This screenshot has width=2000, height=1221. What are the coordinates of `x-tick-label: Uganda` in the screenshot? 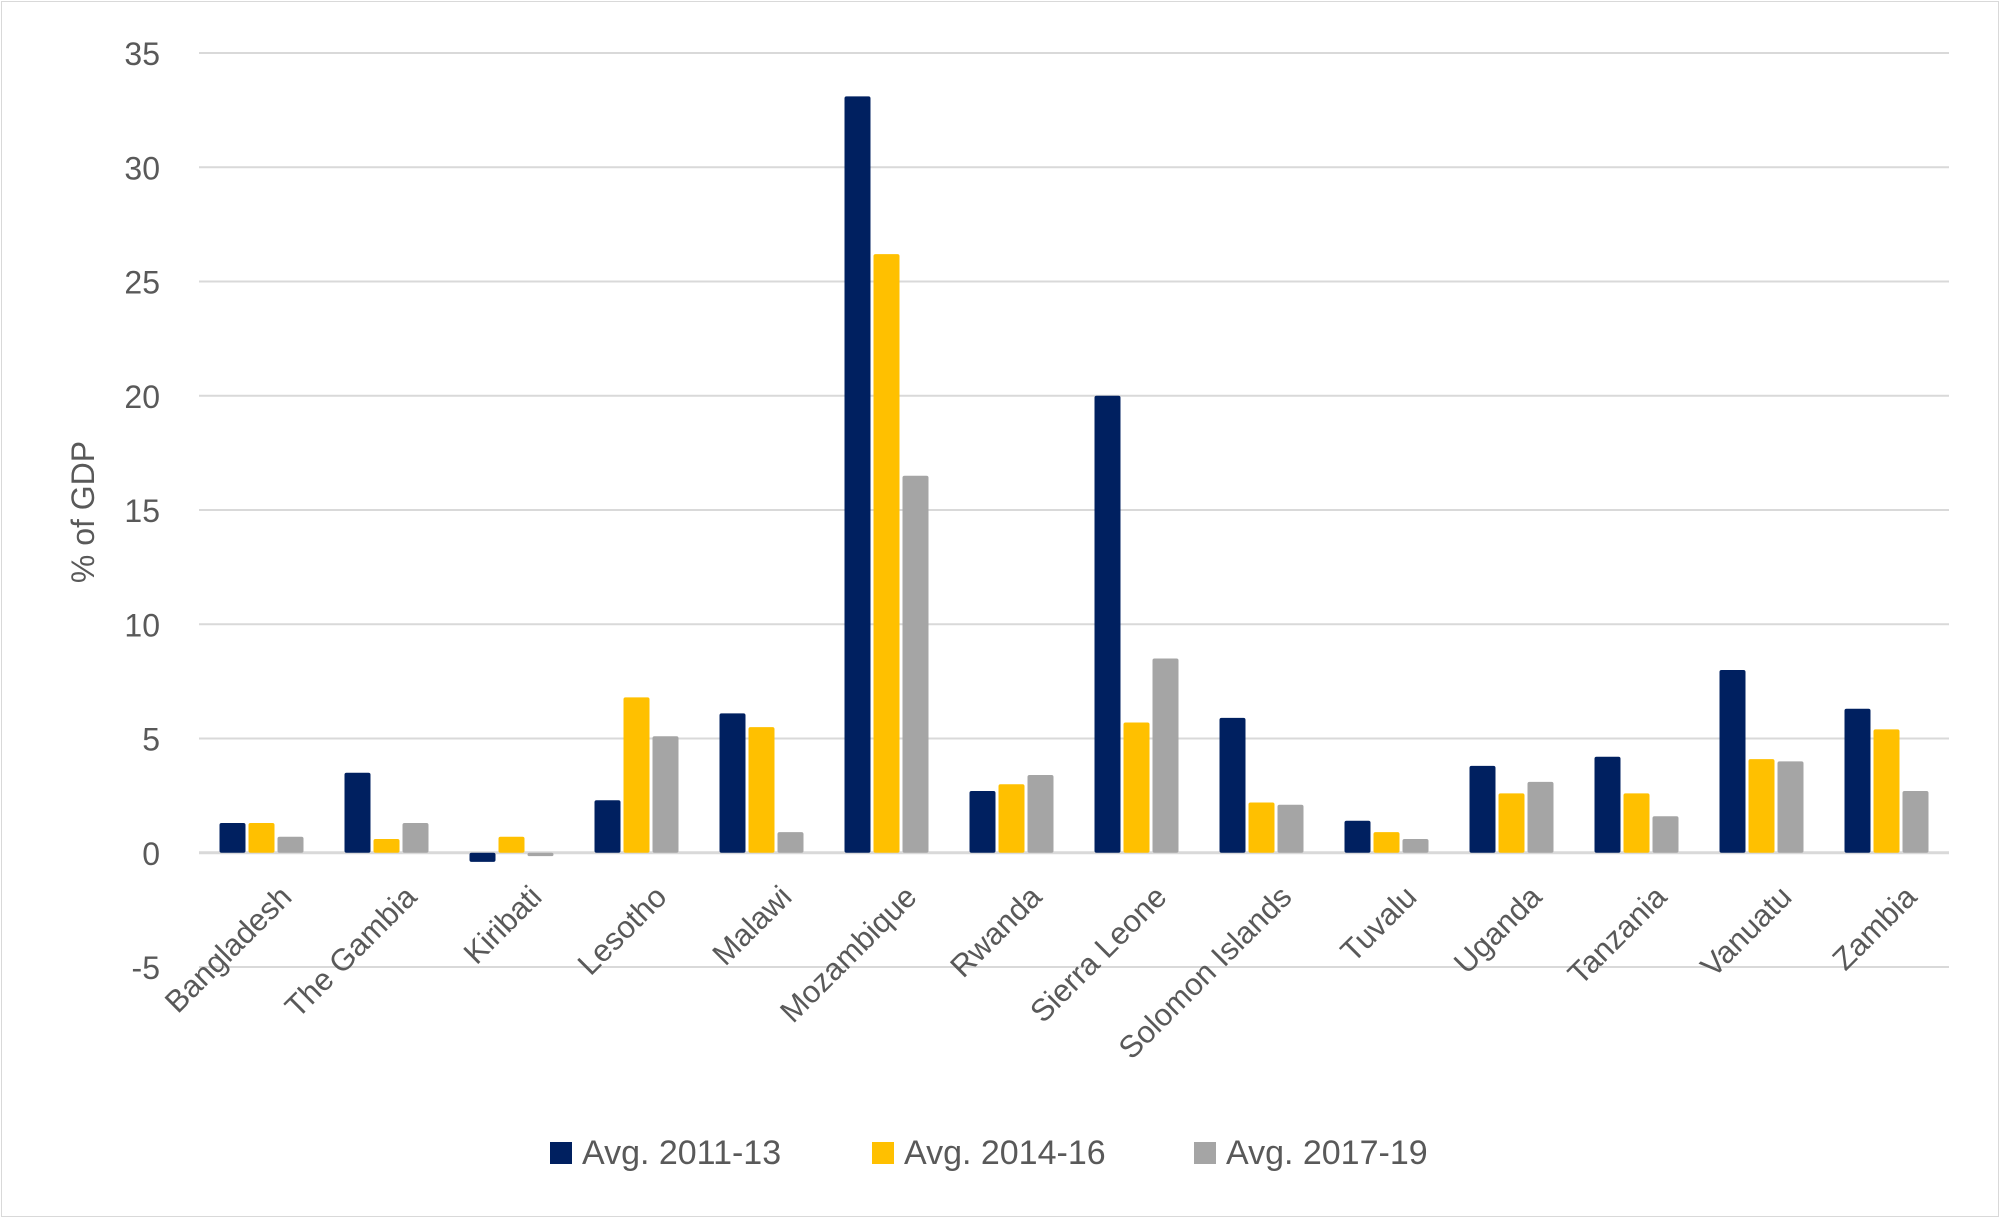 It's located at (1498, 929).